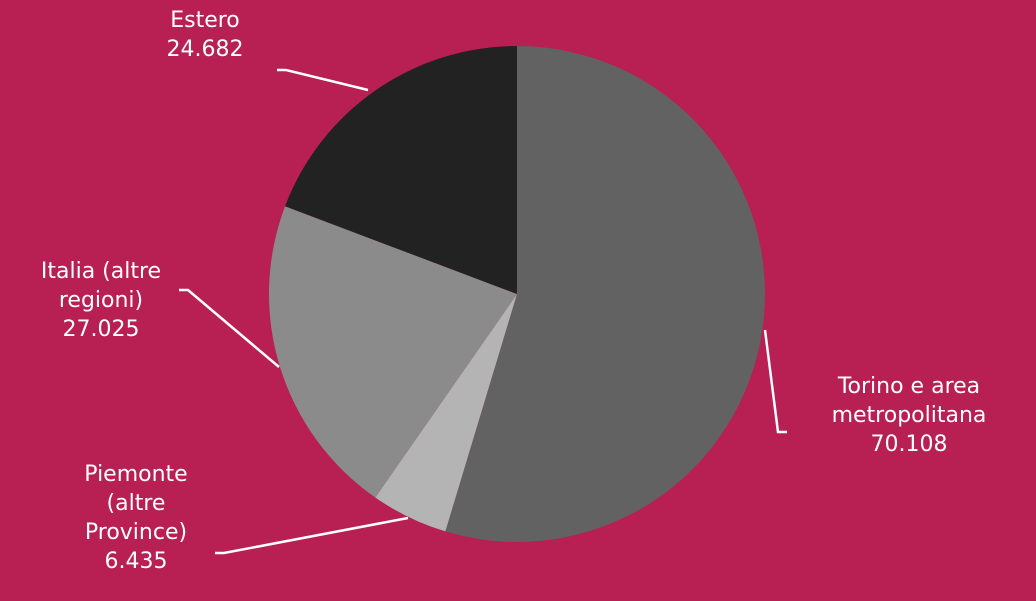 The image size is (1036, 601). Describe the element at coordinates (401, 170) in the screenshot. I see `pie-slice-estero` at that location.